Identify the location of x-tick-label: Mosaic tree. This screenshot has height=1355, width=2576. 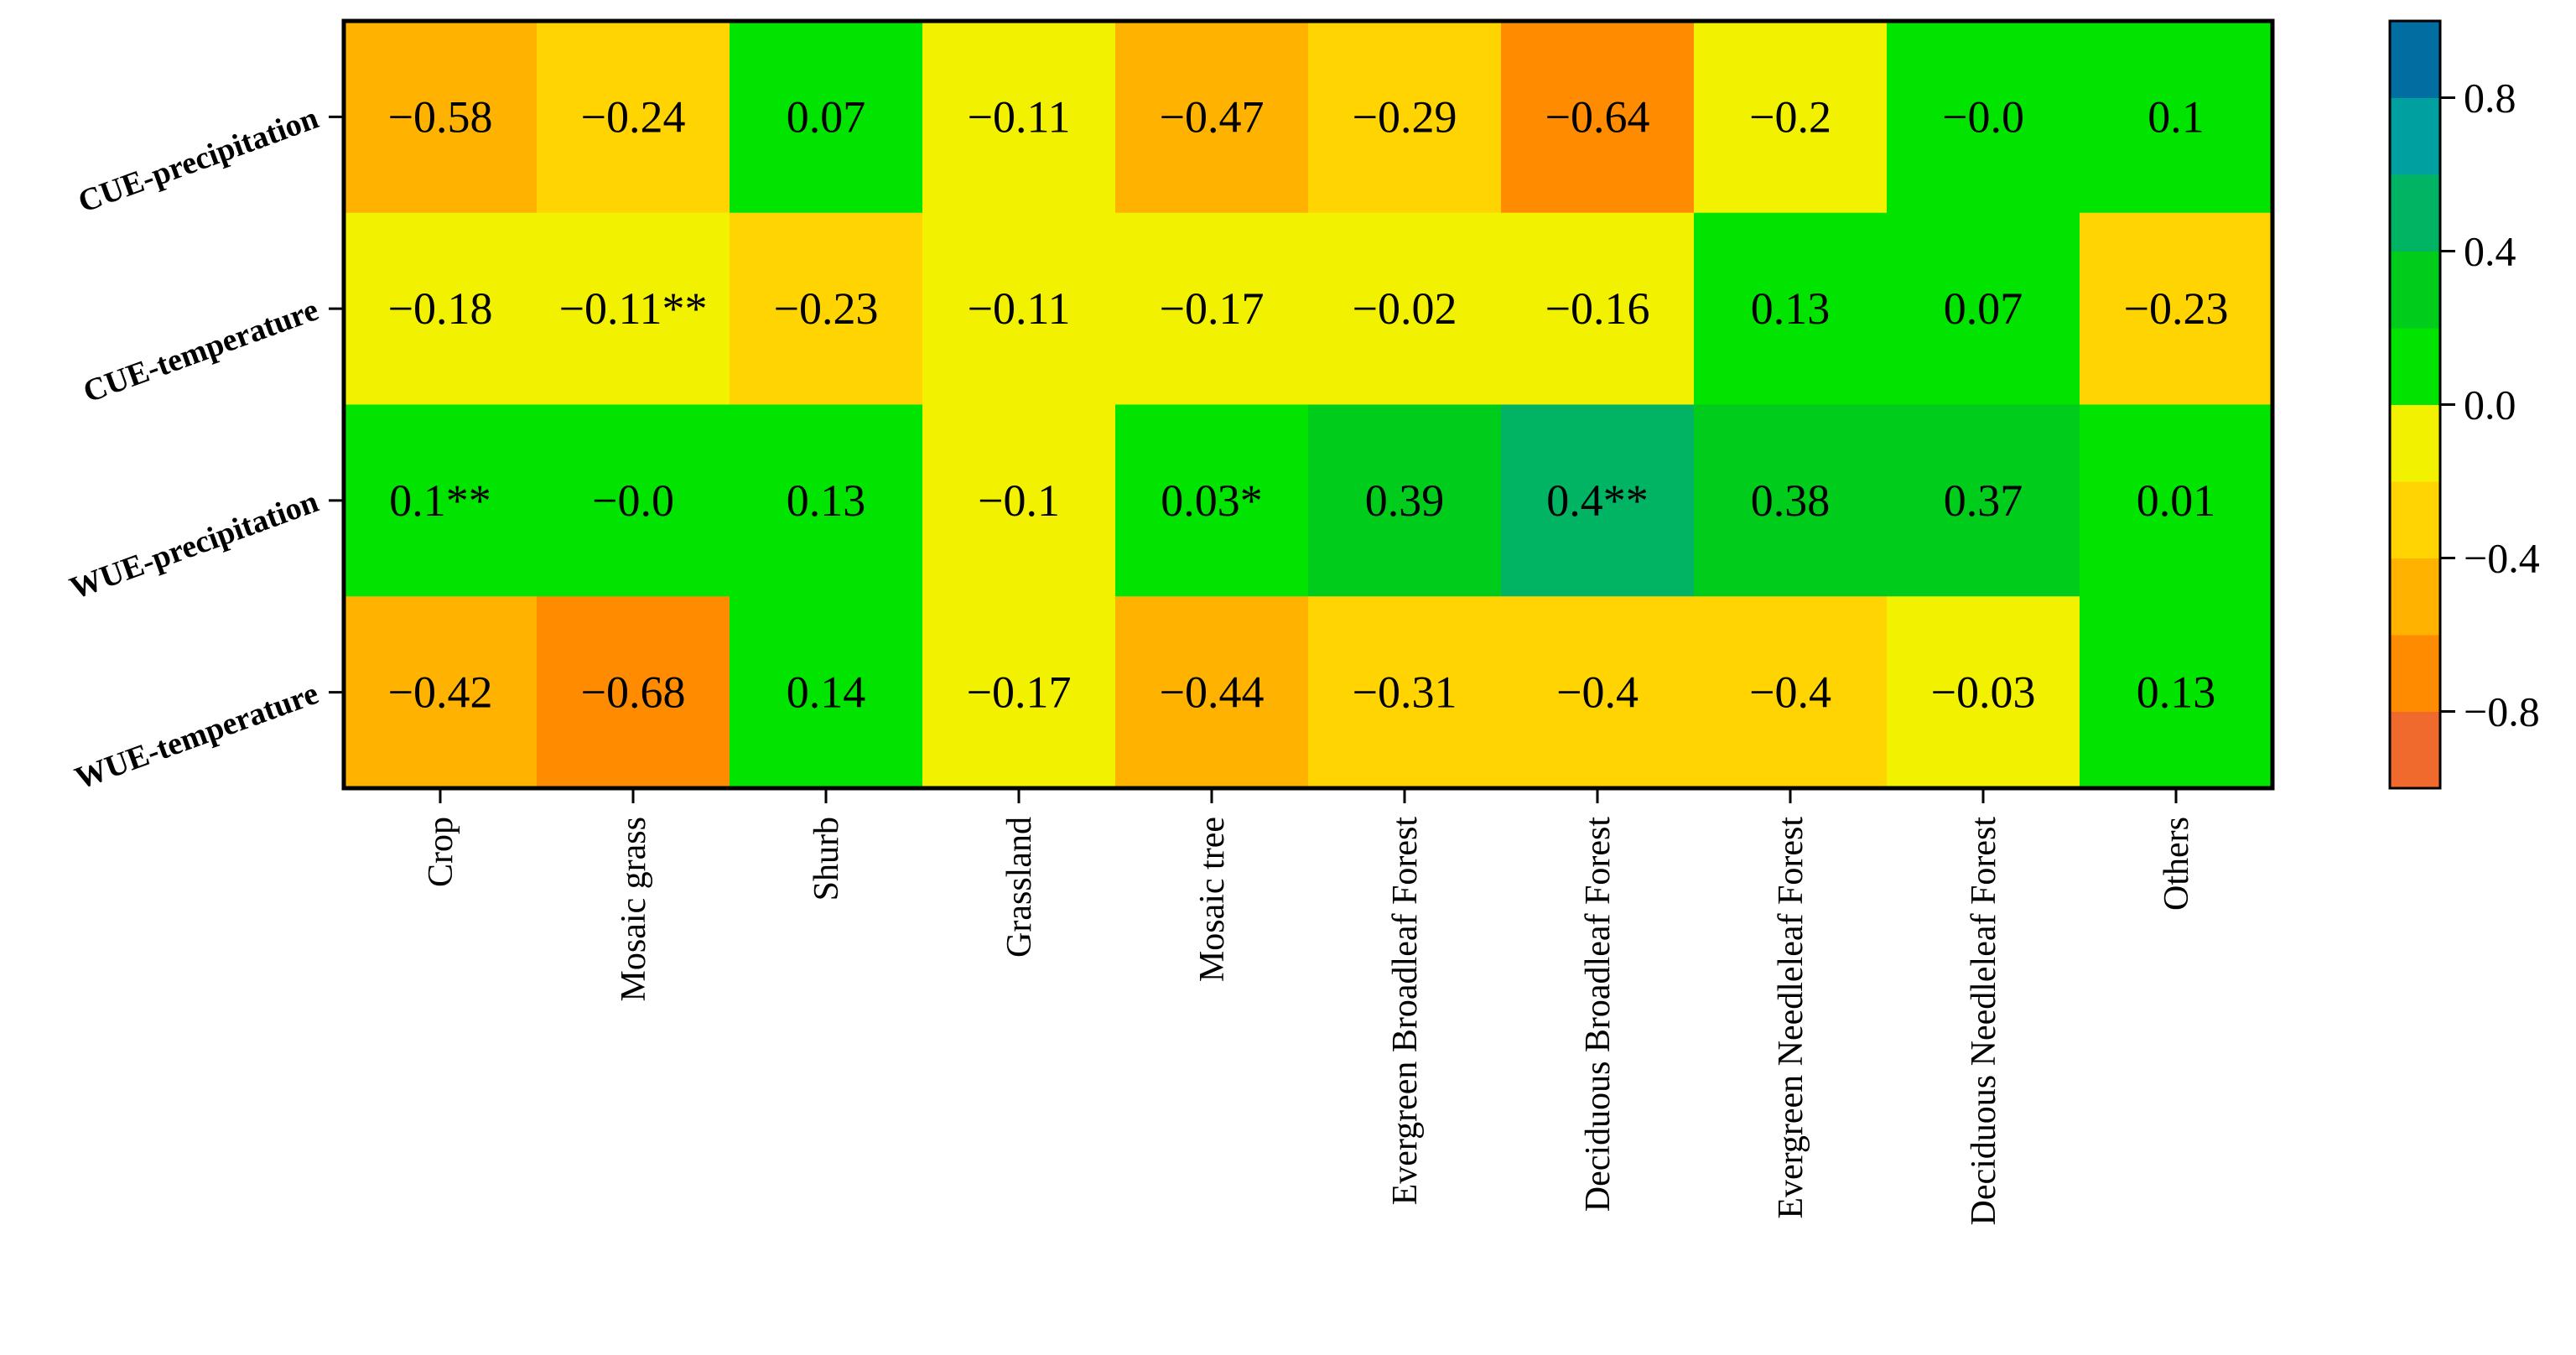
(1212, 899).